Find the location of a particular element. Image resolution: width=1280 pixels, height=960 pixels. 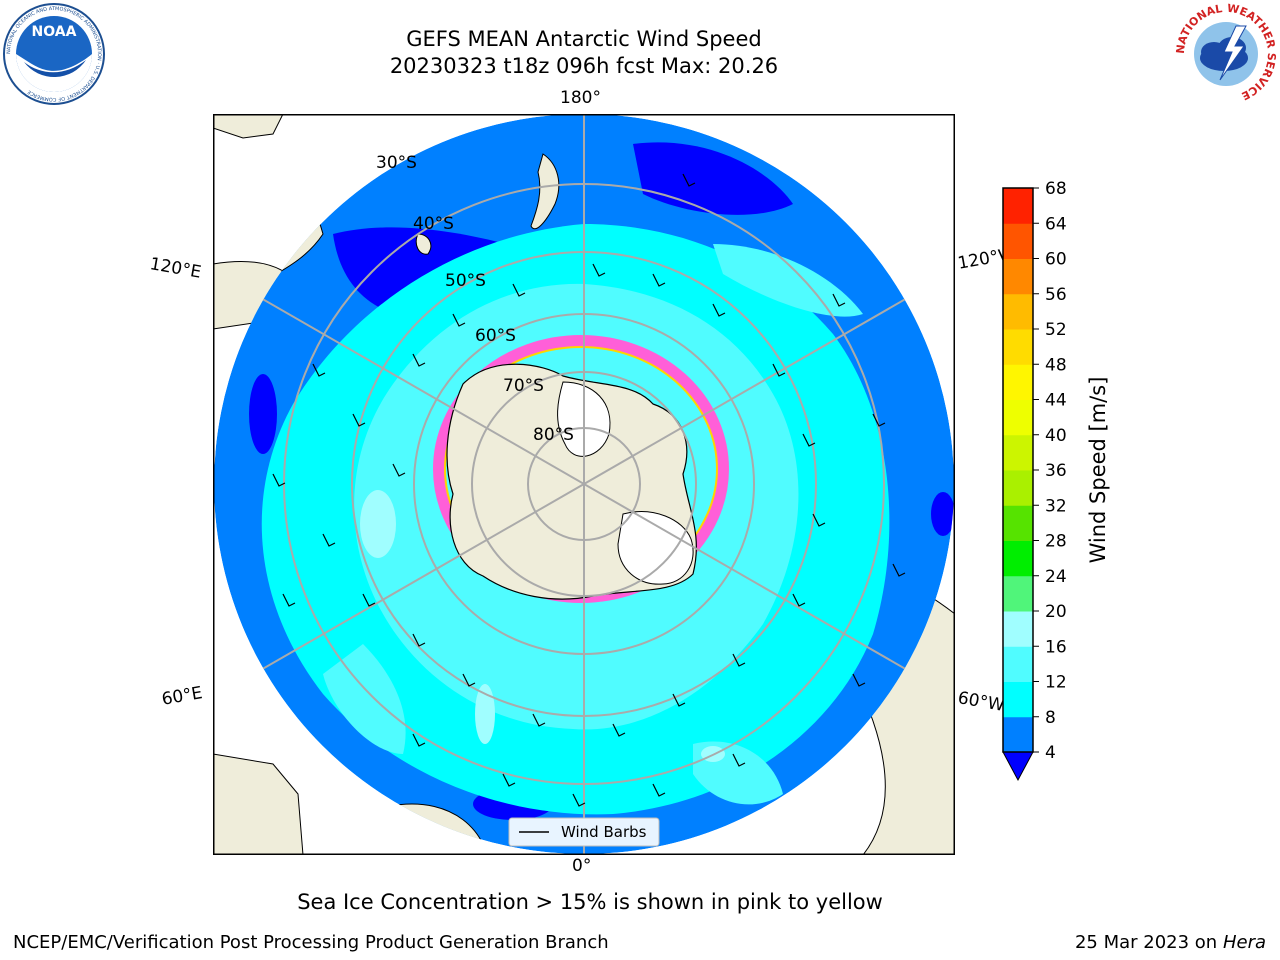

colorbar-tick-label: 24 is located at coordinates (1056, 577).